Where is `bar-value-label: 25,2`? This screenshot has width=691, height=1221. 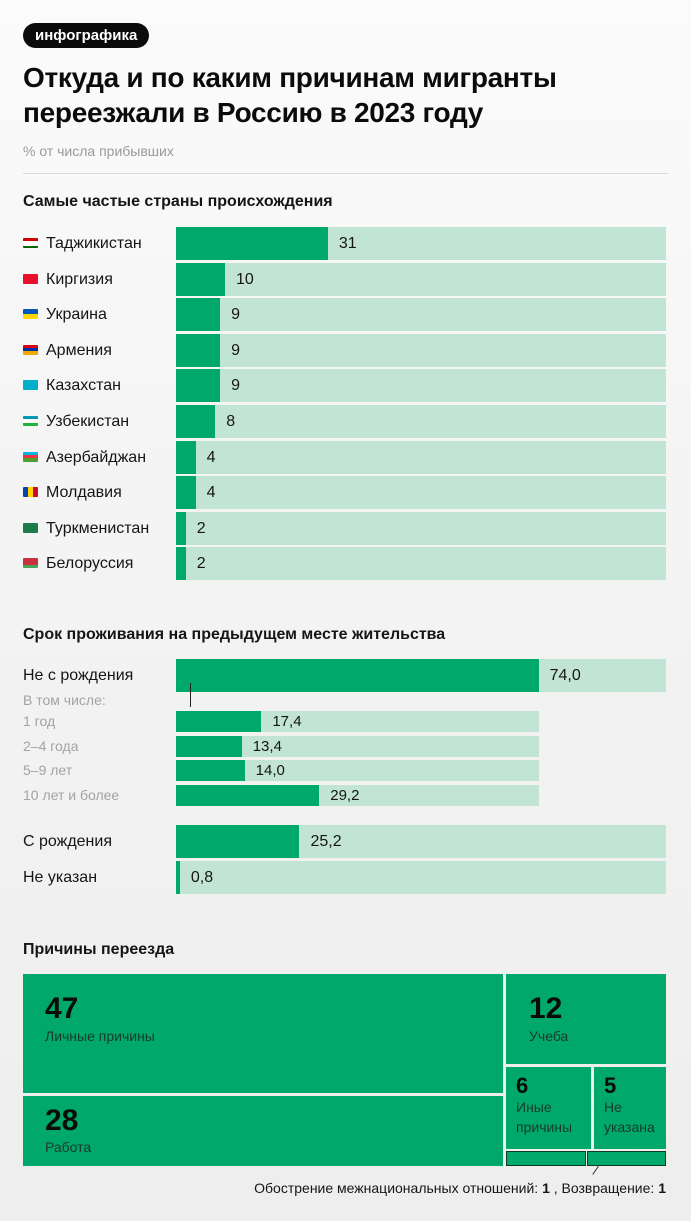 bar-value-label: 25,2 is located at coordinates (326, 841).